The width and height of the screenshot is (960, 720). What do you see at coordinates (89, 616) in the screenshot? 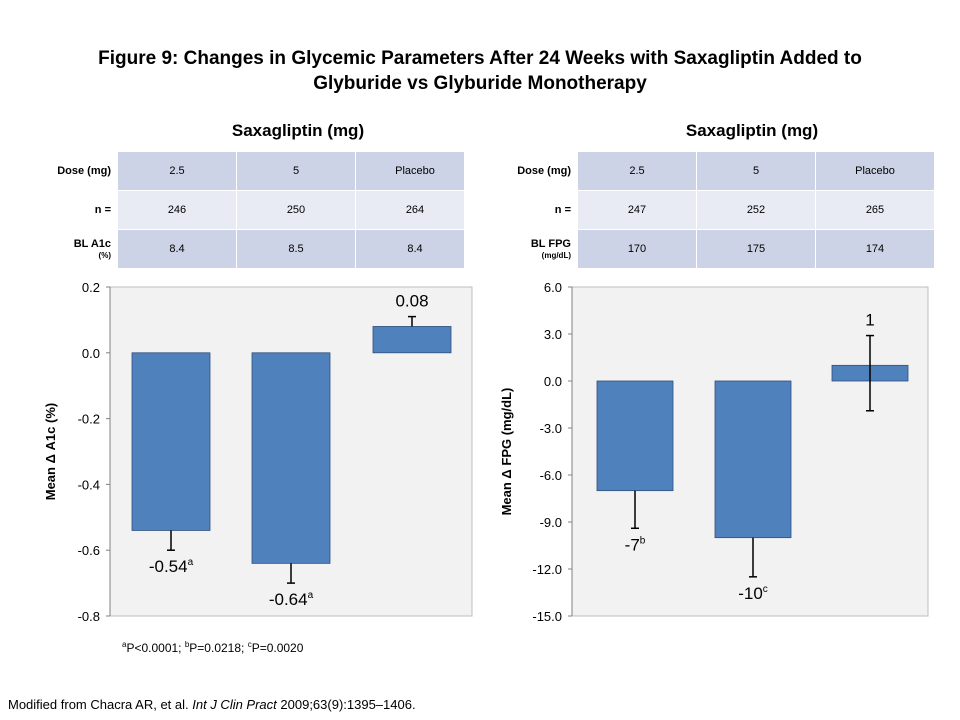
I see `y-tick-label: -0.8` at bounding box center [89, 616].